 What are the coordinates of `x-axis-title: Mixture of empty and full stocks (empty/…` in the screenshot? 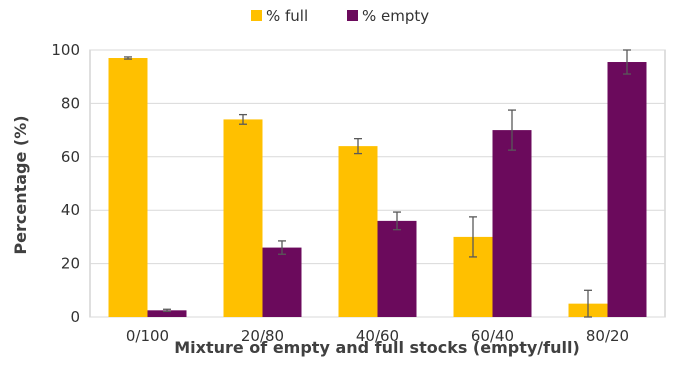 It's located at (377, 347).